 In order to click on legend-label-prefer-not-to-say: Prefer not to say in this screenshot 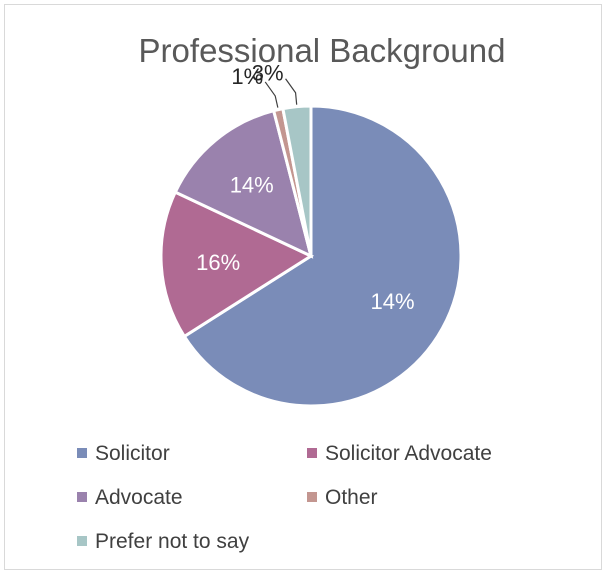, I will do `click(172, 541)`.